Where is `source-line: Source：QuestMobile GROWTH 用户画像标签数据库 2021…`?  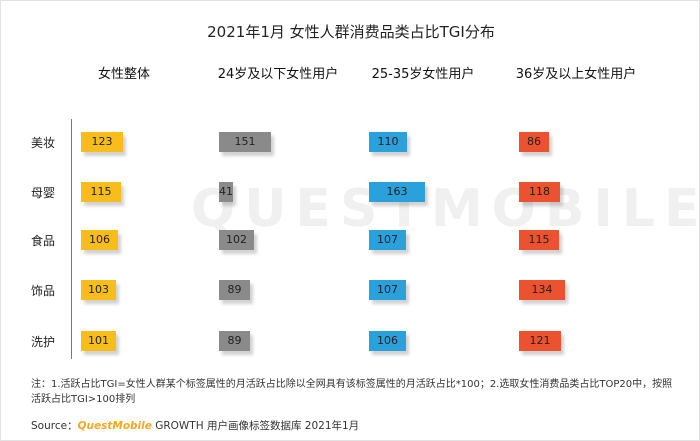
source-line: Source：QuestMobile GROWTH 用户画像标签数据库 2021… is located at coordinates (195, 425).